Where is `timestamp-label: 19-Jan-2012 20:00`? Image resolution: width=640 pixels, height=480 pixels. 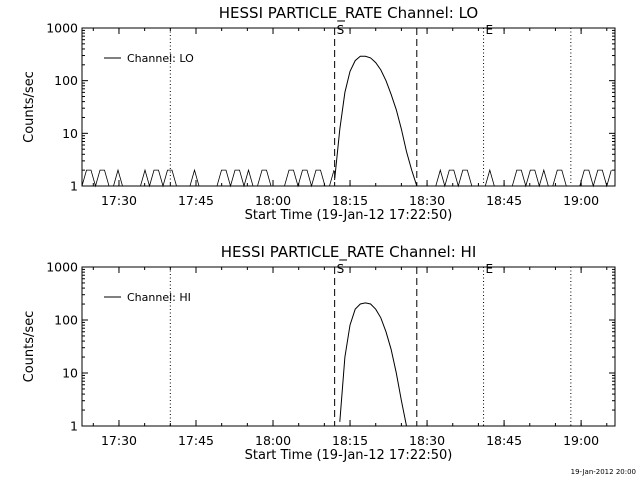
timestamp-label: 19-Jan-2012 20:00 is located at coordinates (603, 472).